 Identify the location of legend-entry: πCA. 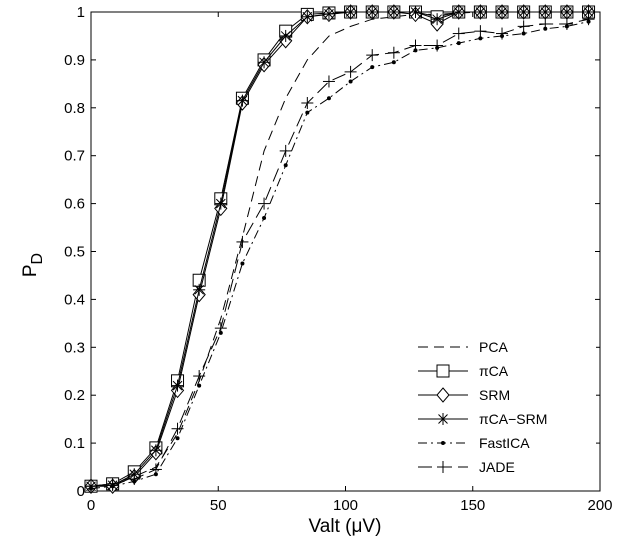
(463, 371).